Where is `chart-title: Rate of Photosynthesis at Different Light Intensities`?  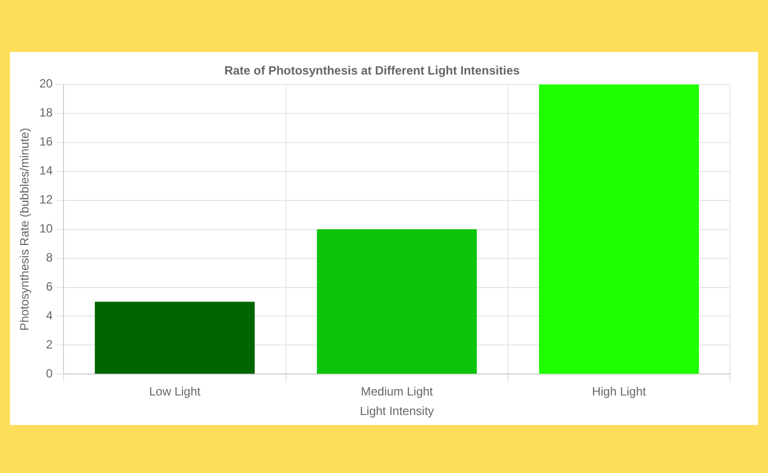 chart-title: Rate of Photosynthesis at Different Light Intensities is located at coordinates (372, 71).